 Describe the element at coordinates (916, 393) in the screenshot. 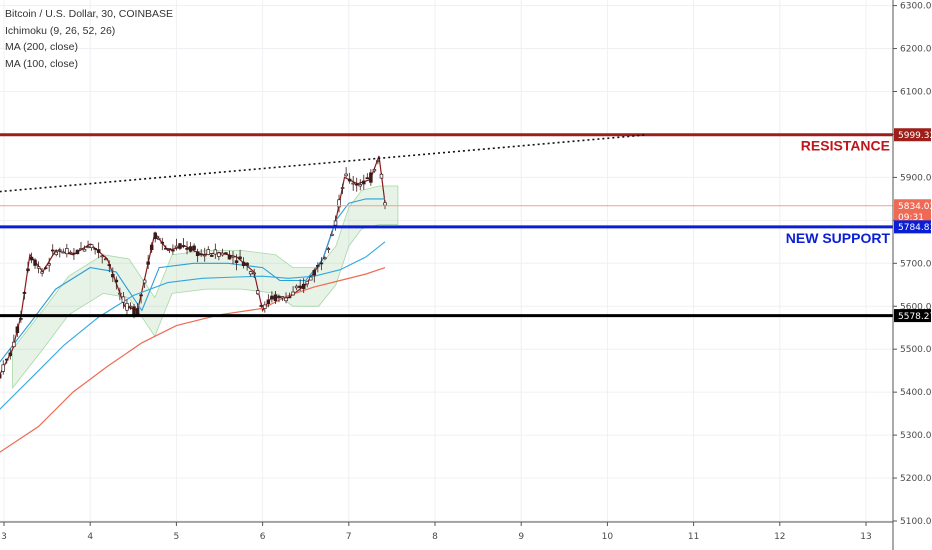

I see `y-tick-label: 5400.00` at that location.